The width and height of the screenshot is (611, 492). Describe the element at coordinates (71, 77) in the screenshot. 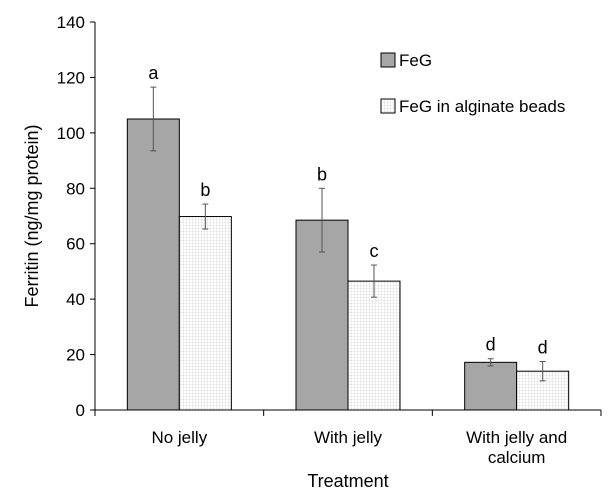

I see `y-tick-label: 120` at that location.